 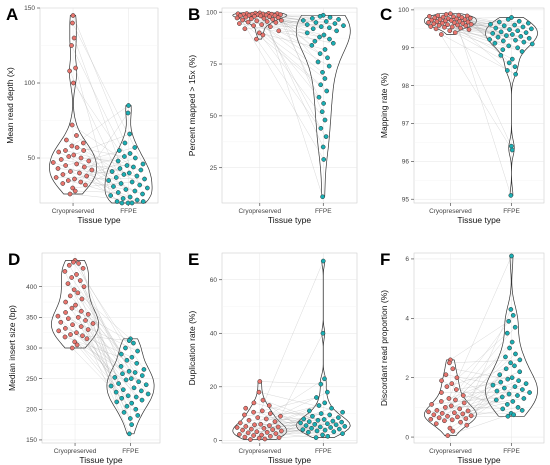 What do you see at coordinates (215, 441) in the screenshot?
I see `y-tick-label: 0` at bounding box center [215, 441].